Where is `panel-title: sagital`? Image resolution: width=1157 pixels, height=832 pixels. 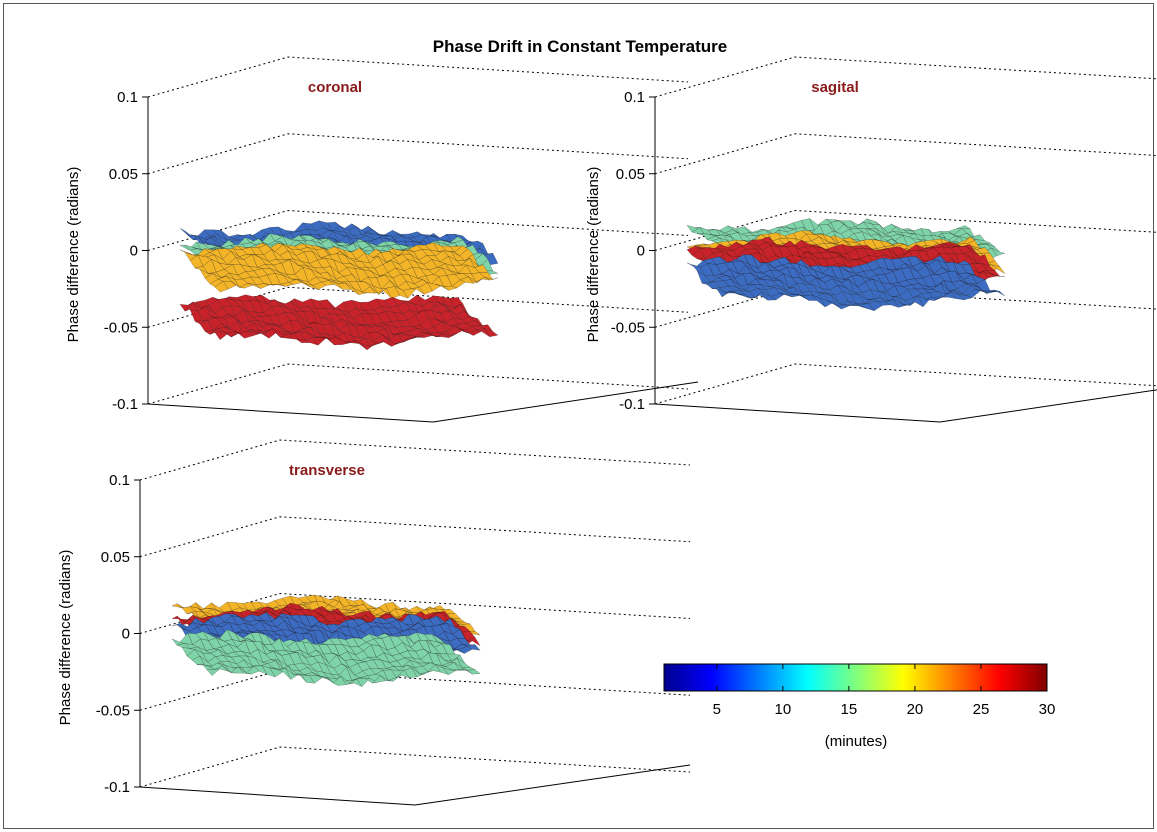
panel-title: sagital is located at coordinates (835, 87).